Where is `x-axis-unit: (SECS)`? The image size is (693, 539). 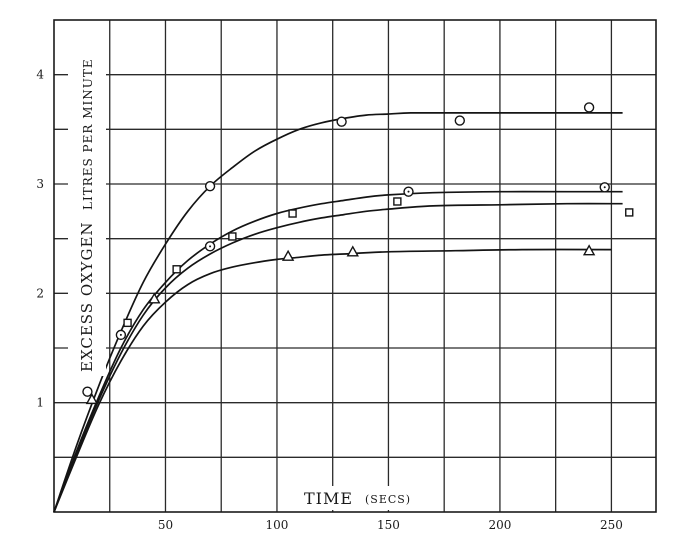
x-axis-unit: (SECS) is located at coordinates (388, 499).